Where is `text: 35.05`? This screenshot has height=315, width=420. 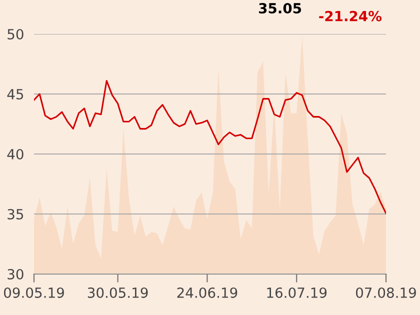
text: 35.05 is located at coordinates (280, 8).